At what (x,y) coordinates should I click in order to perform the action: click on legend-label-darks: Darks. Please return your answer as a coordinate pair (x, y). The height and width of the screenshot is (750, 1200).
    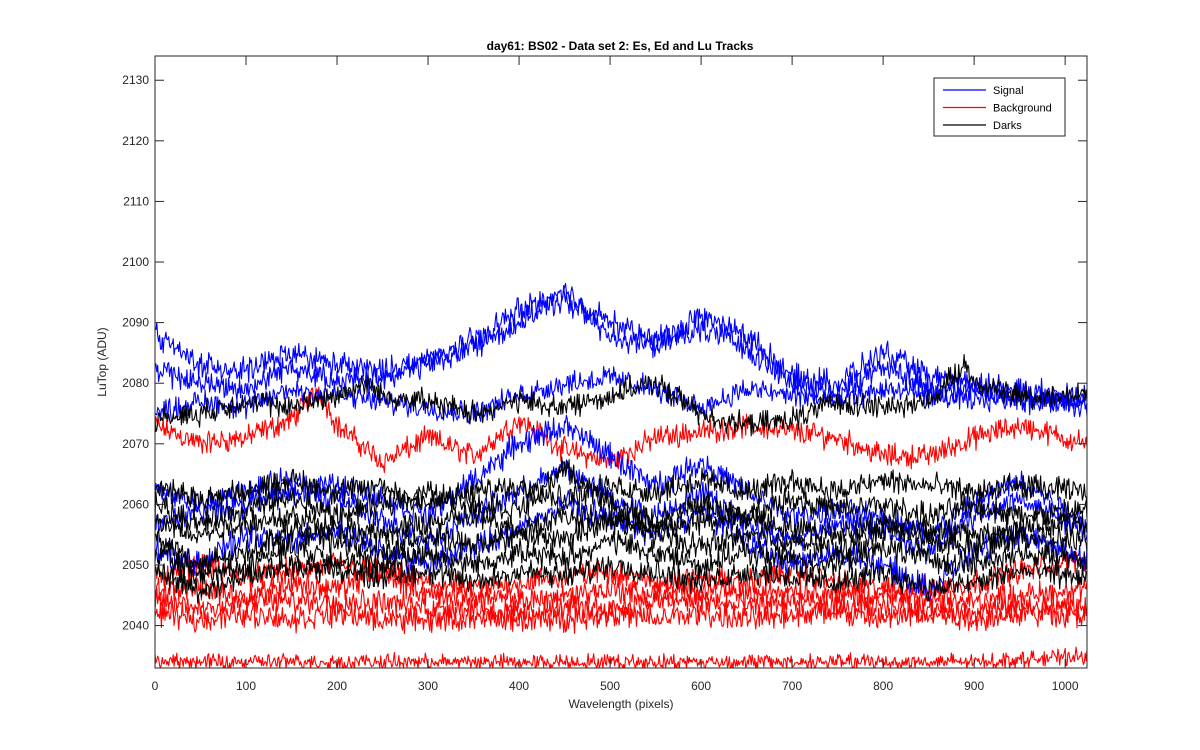
    Looking at the image, I should click on (1007, 126).